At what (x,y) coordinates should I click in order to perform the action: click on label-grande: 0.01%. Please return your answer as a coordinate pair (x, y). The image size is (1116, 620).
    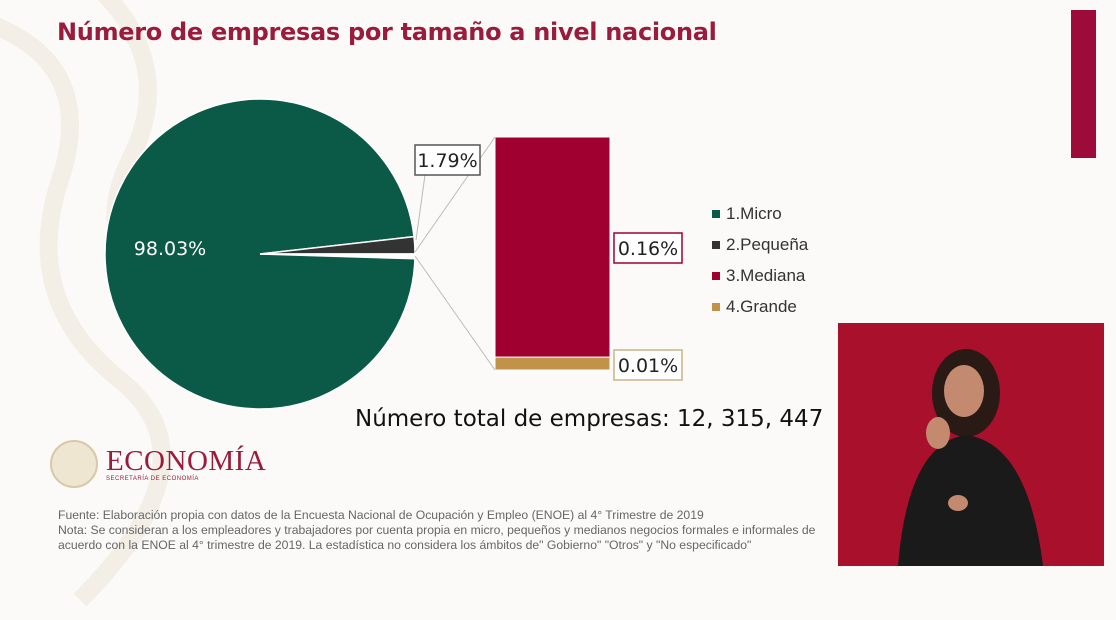
    Looking at the image, I should click on (648, 366).